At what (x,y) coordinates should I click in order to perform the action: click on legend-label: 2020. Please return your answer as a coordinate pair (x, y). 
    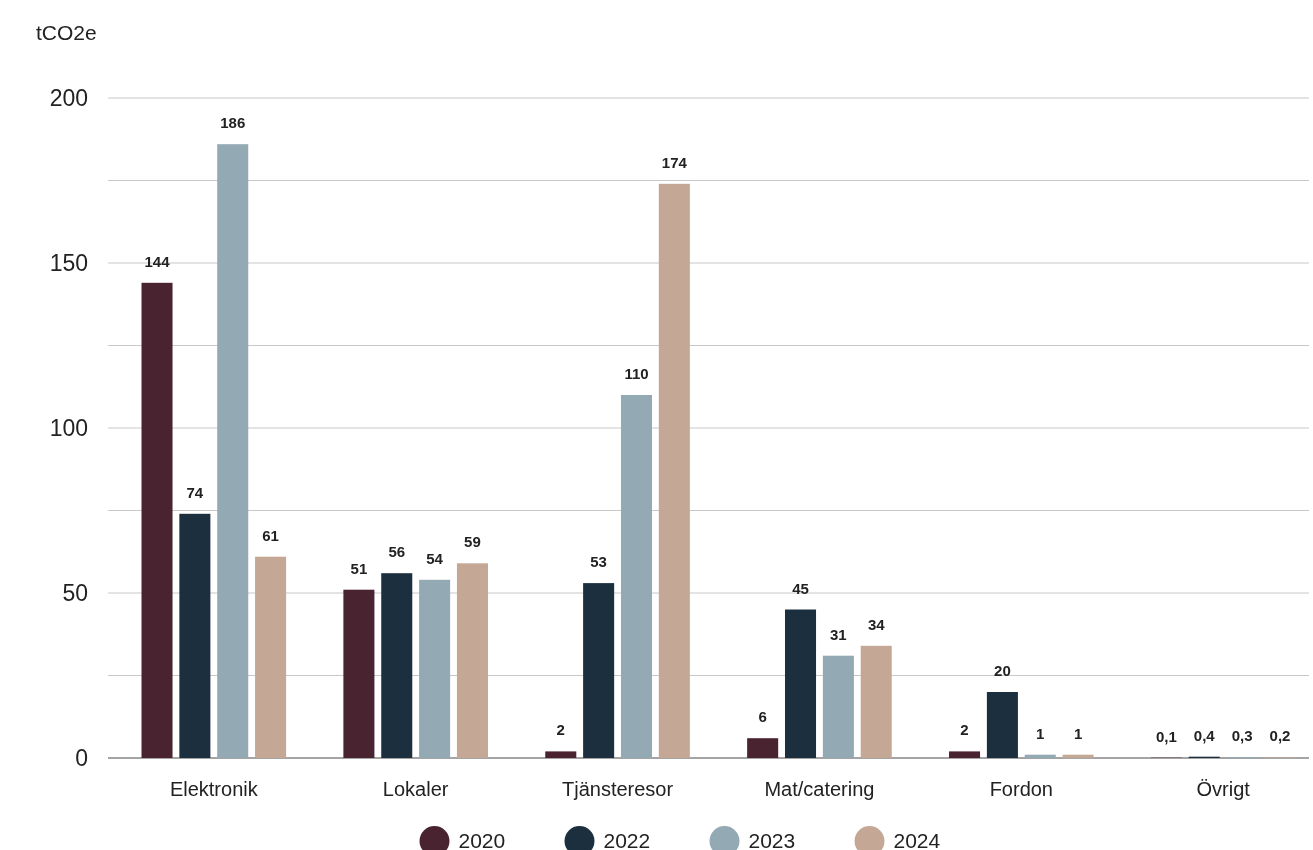
    Looking at the image, I should click on (482, 839).